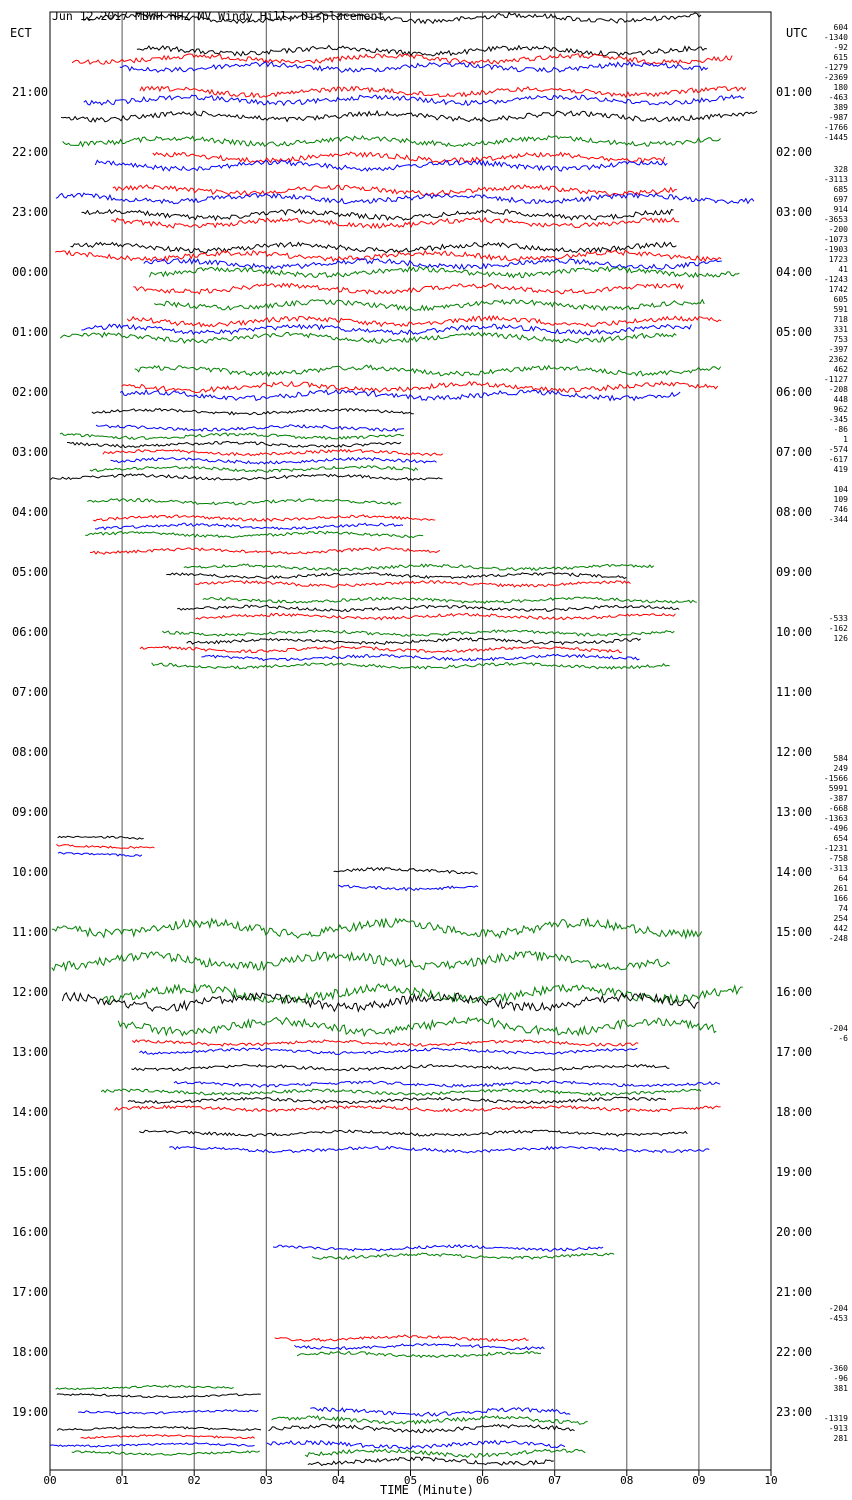 The image size is (852, 1500). Describe the element at coordinates (794, 452) in the screenshot. I see `right-hour-label: 07:00` at that location.